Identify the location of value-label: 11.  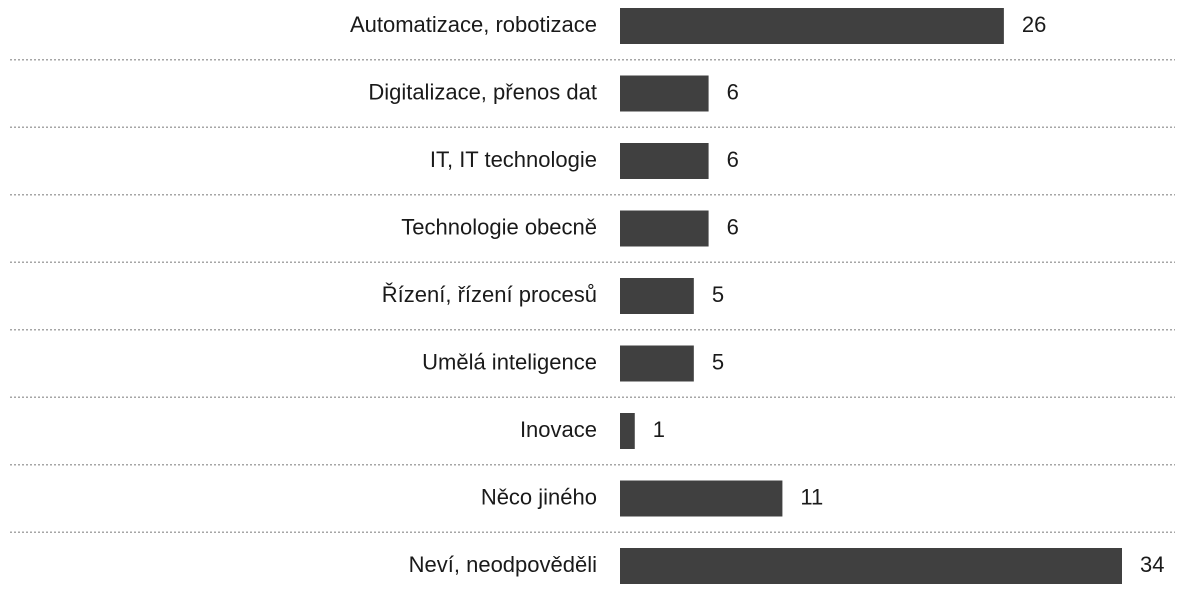
(811, 496).